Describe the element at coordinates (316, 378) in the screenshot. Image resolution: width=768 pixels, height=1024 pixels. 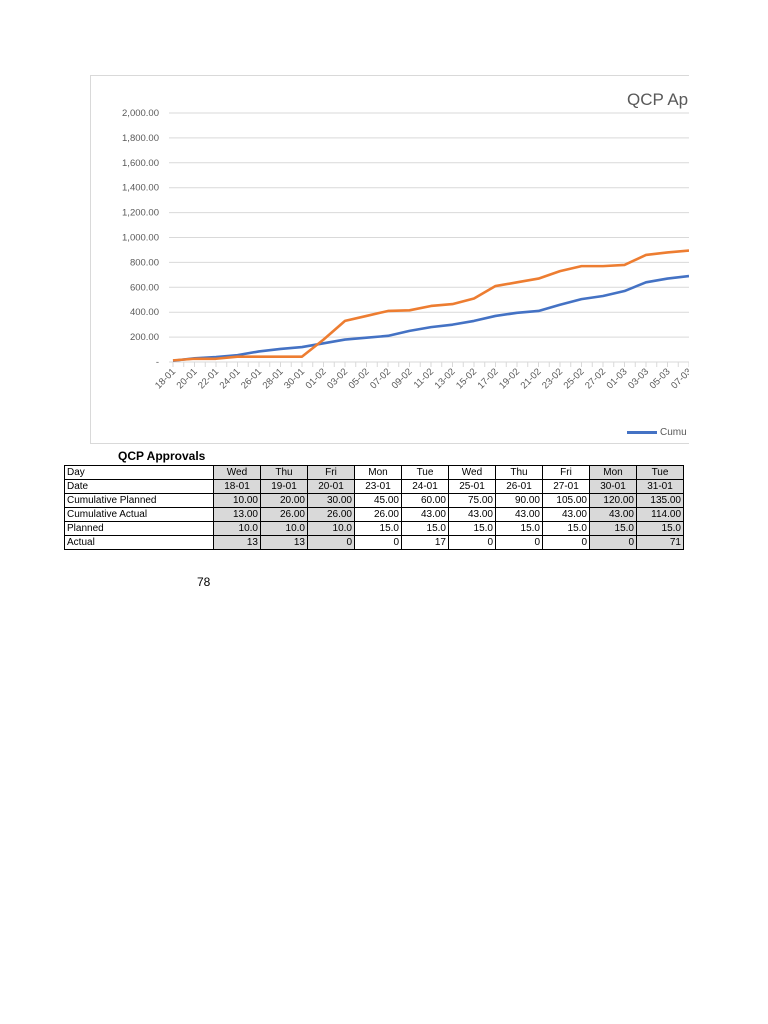
I see `x-tick-label: 01-02` at that location.